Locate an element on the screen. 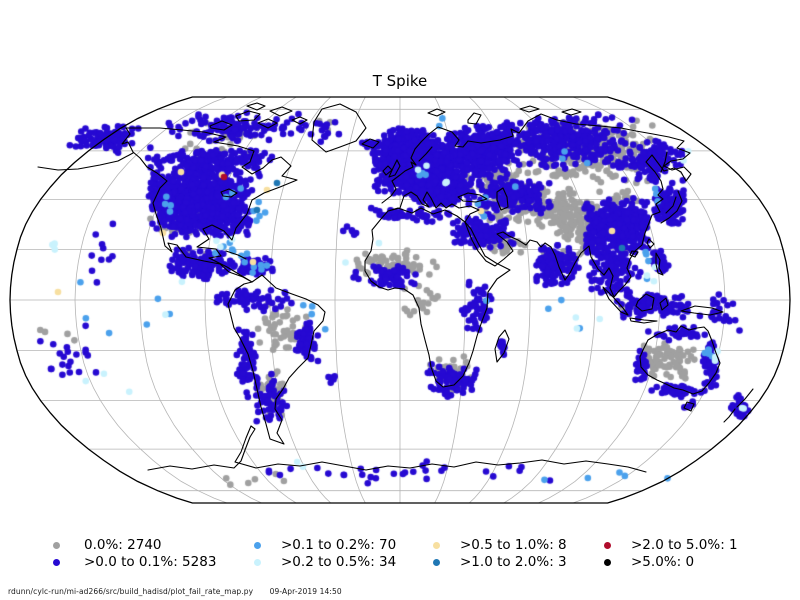  coastline-africa is located at coordinates (437, 297).